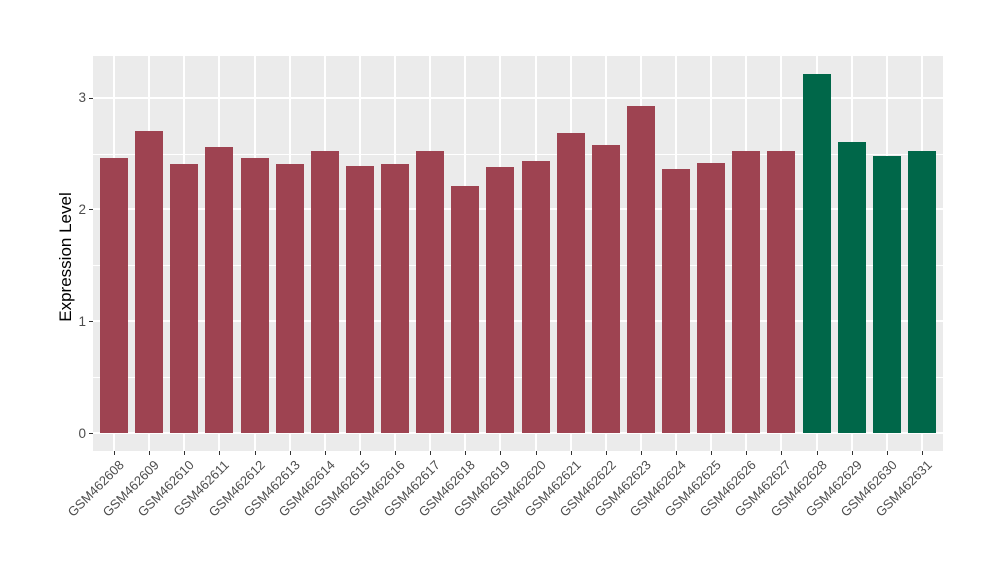  I want to click on y-tick-label: 2, so click(82, 209).